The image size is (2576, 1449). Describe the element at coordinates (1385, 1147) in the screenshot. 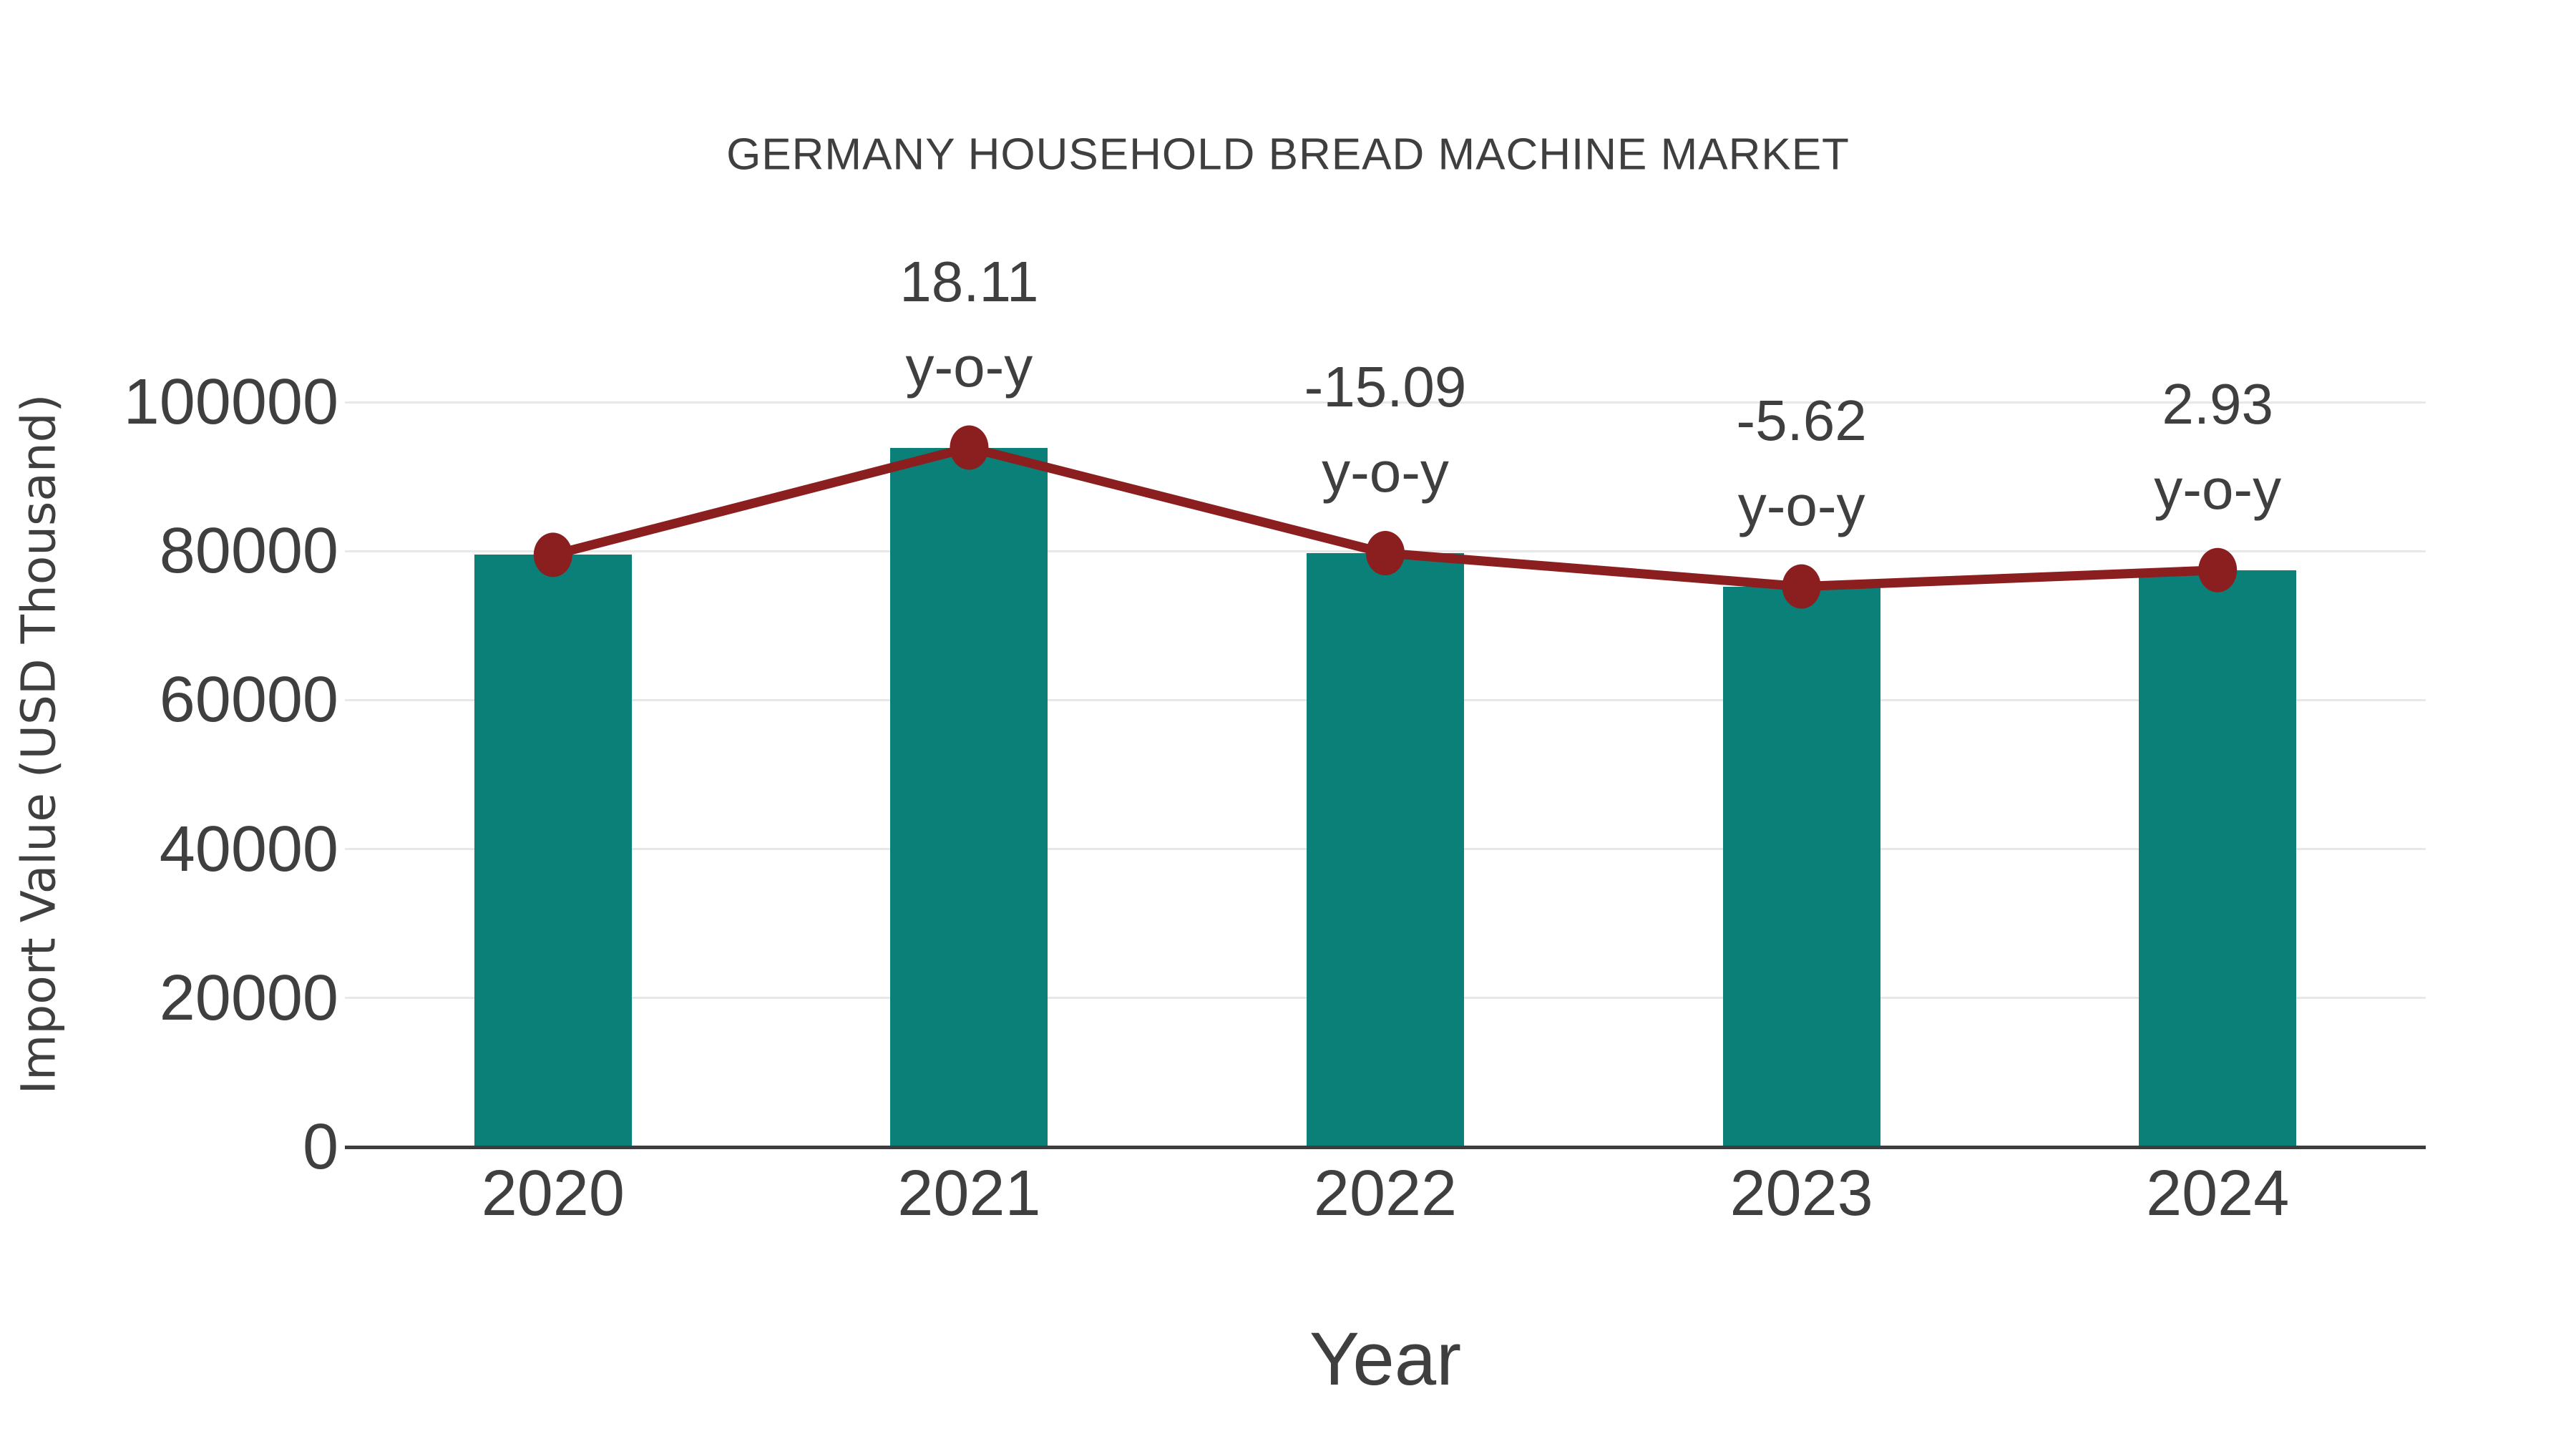

I see `x-axis-line` at that location.